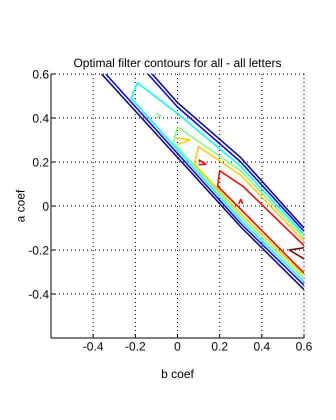 This screenshot has width=336, height=420. What do you see at coordinates (41, 74) in the screenshot?
I see `y-tick-label: 0.6` at bounding box center [41, 74].